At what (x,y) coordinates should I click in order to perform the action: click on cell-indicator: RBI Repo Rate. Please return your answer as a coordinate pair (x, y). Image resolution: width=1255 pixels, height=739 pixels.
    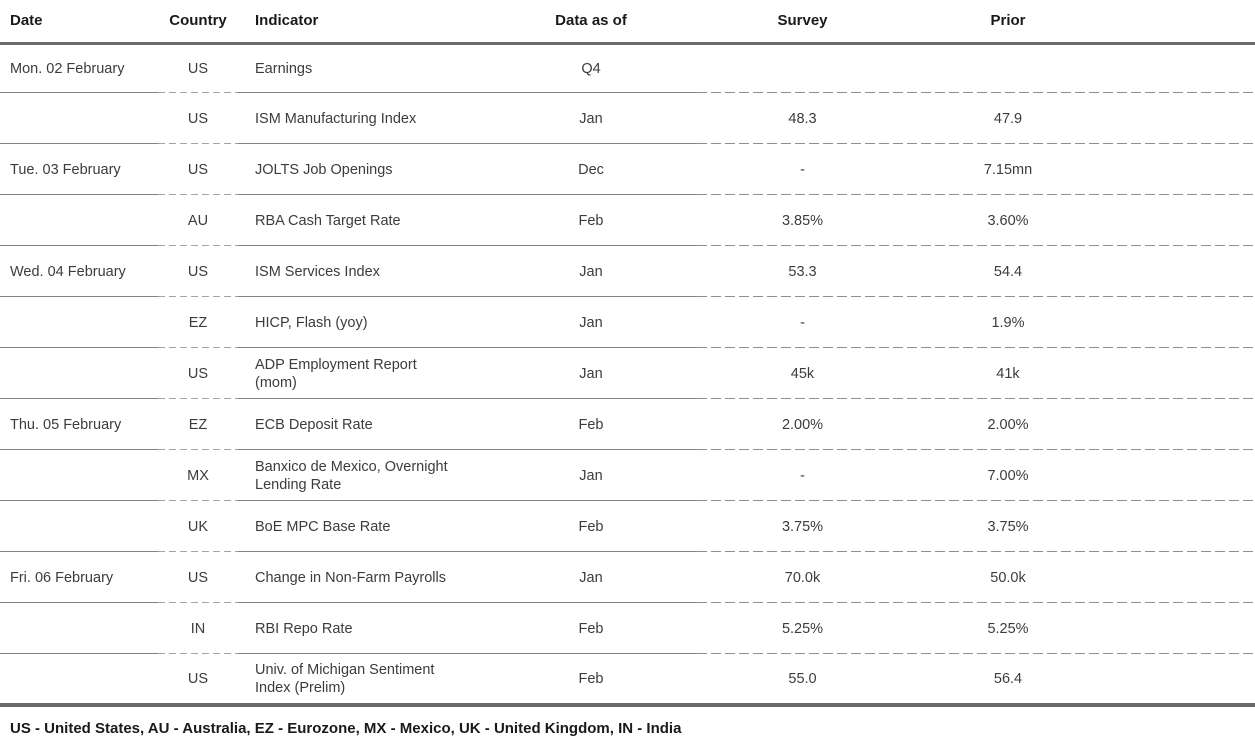
    Looking at the image, I should click on (304, 628).